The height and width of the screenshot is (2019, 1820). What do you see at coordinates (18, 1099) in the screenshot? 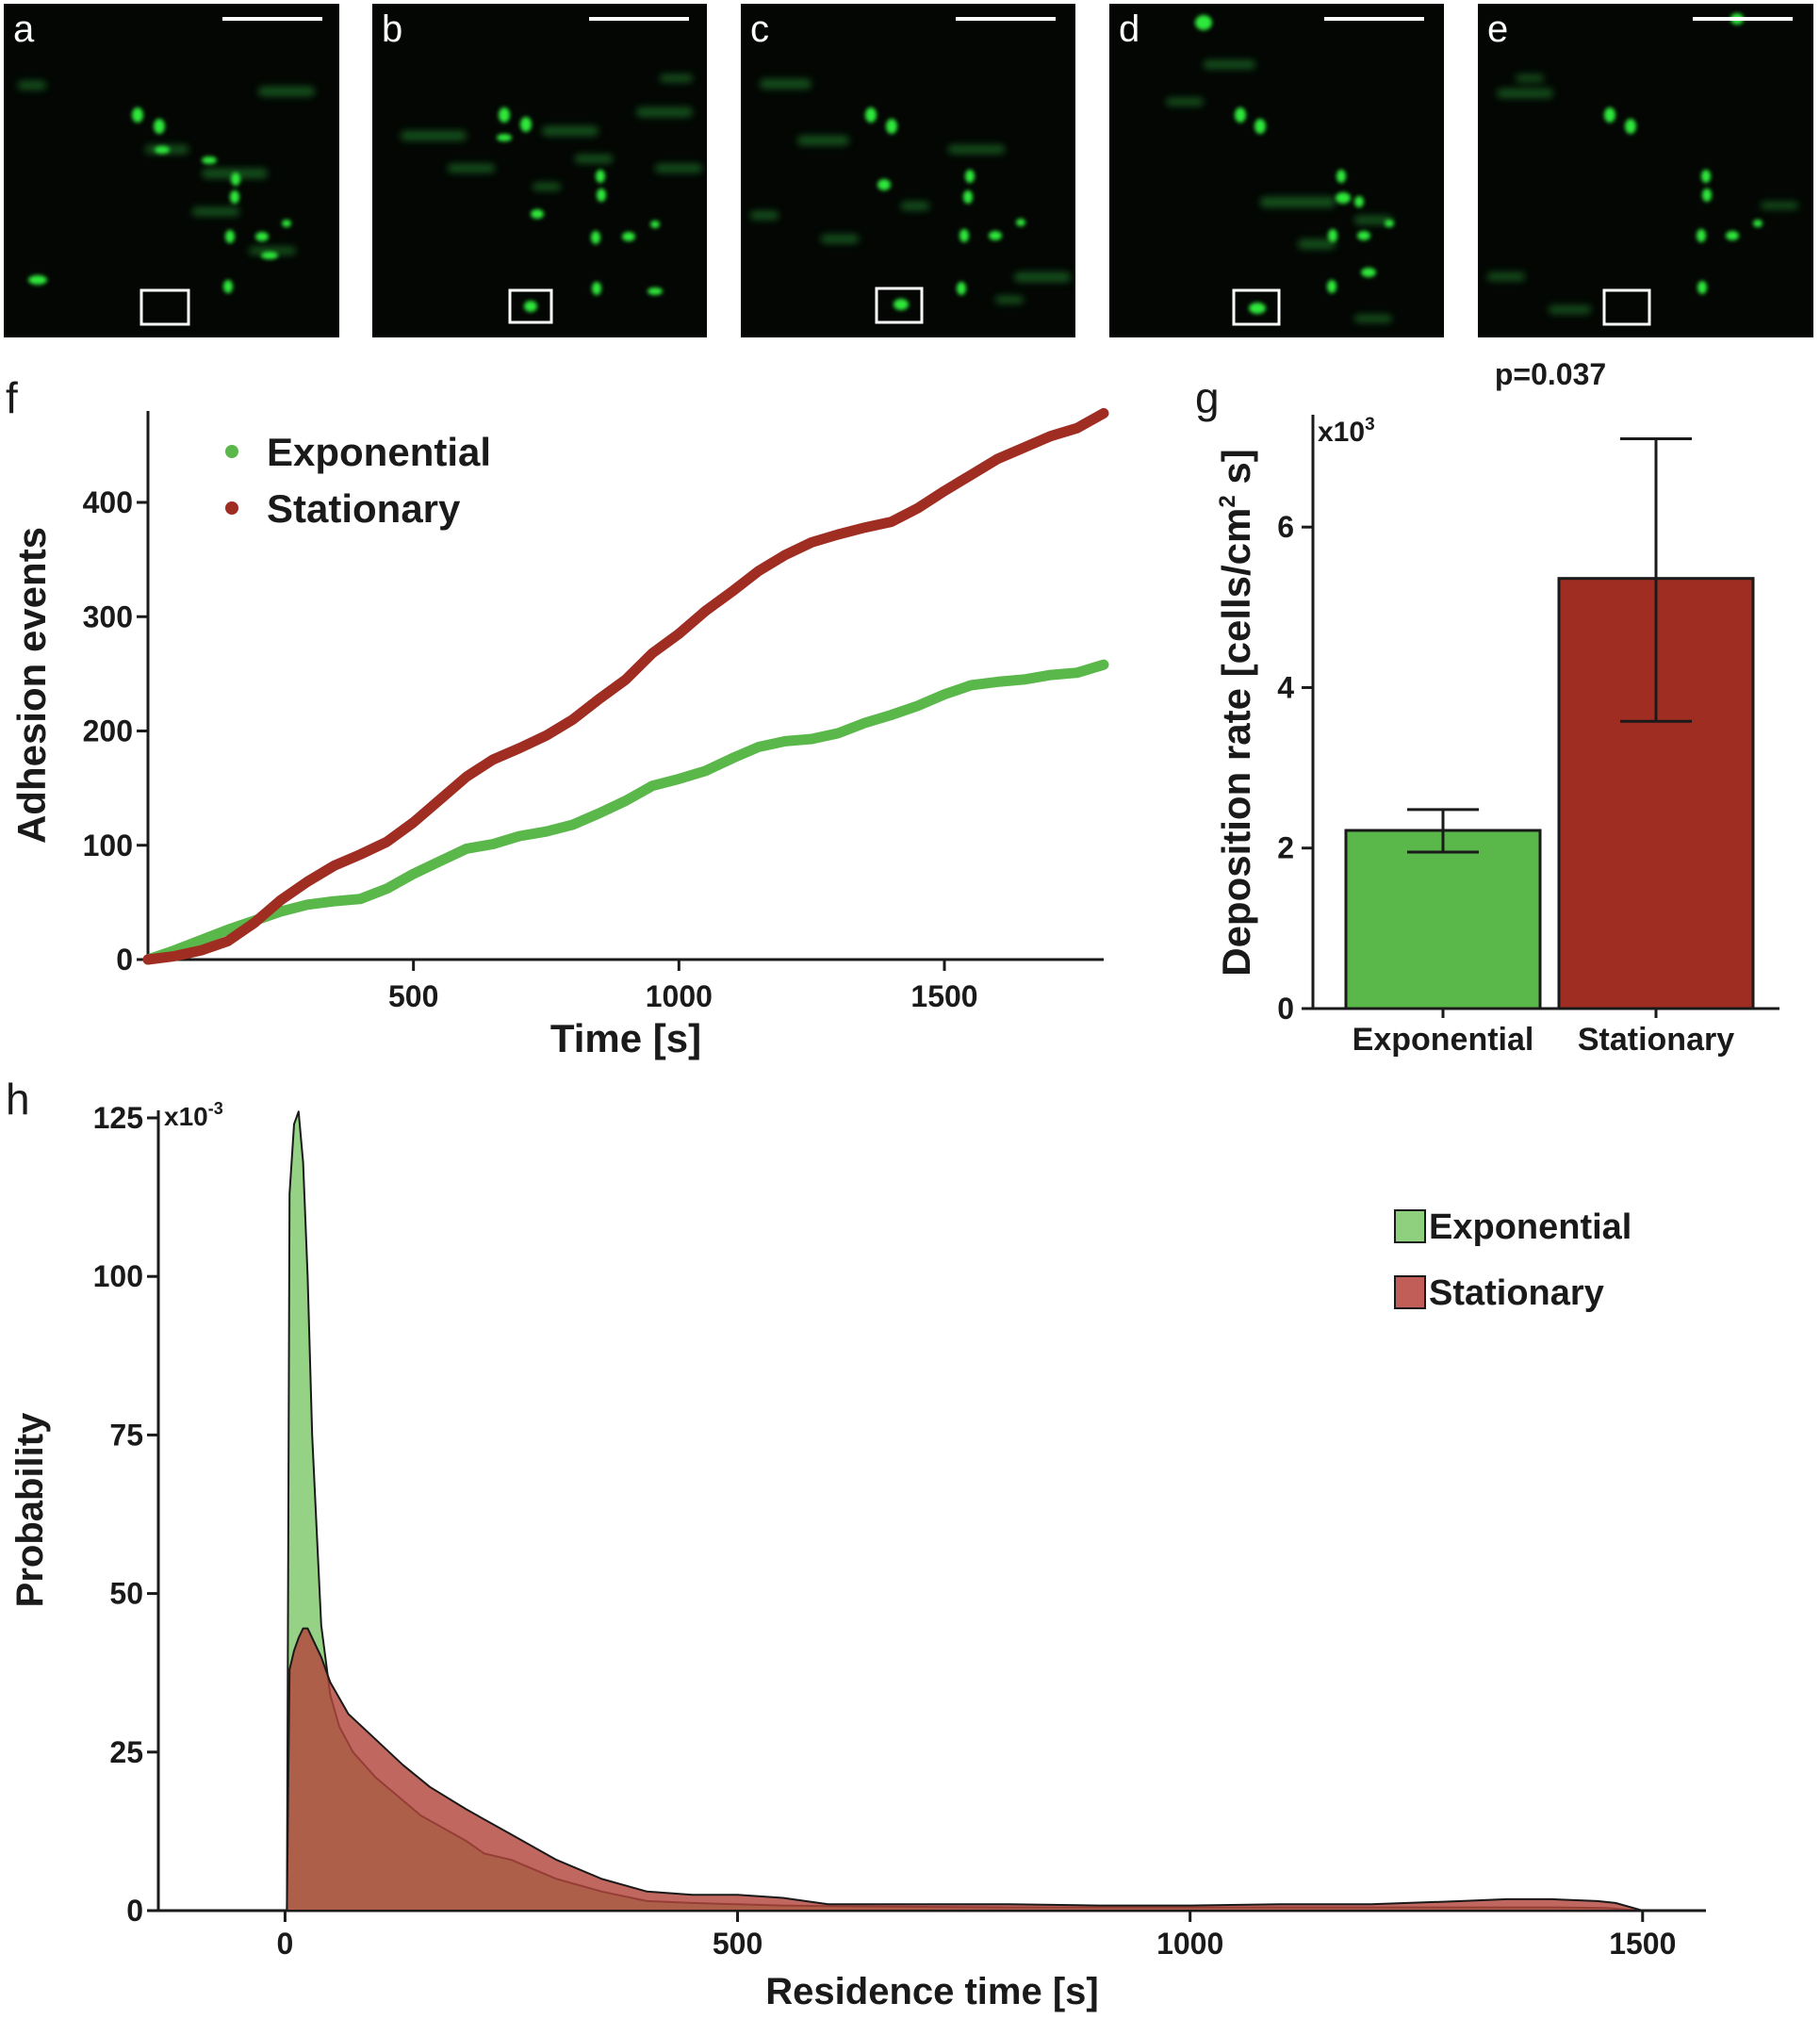
I see `panel-label-h: h` at bounding box center [18, 1099].